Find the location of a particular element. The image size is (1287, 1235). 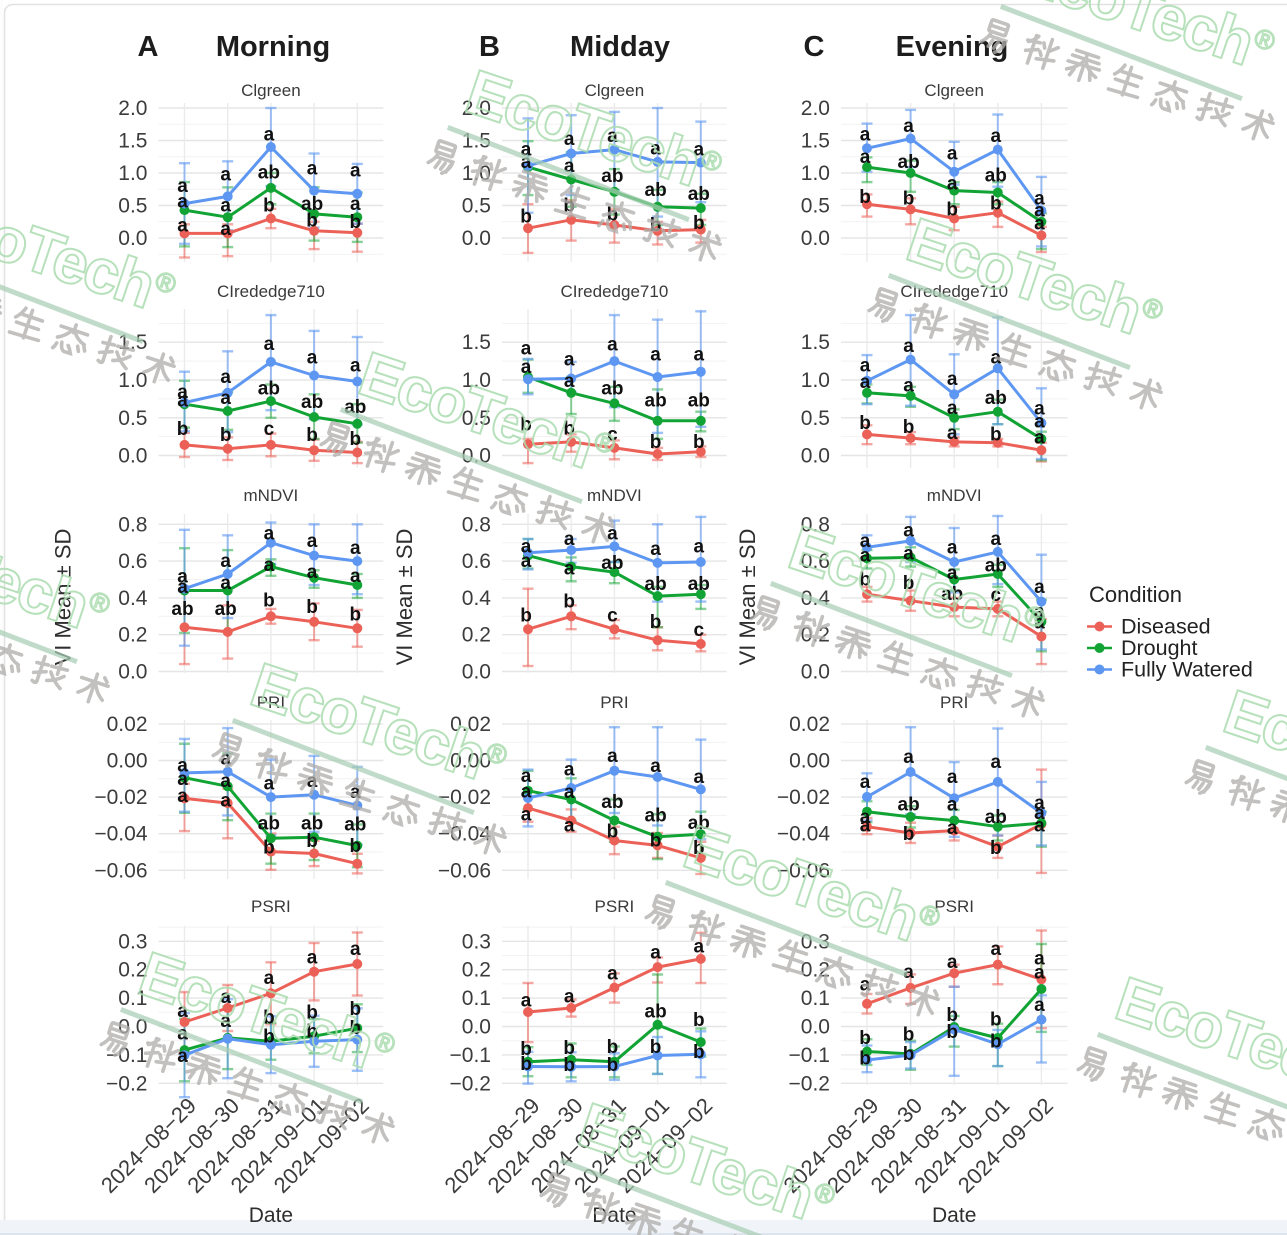

svg-text: 0.6 is located at coordinates (815, 561).